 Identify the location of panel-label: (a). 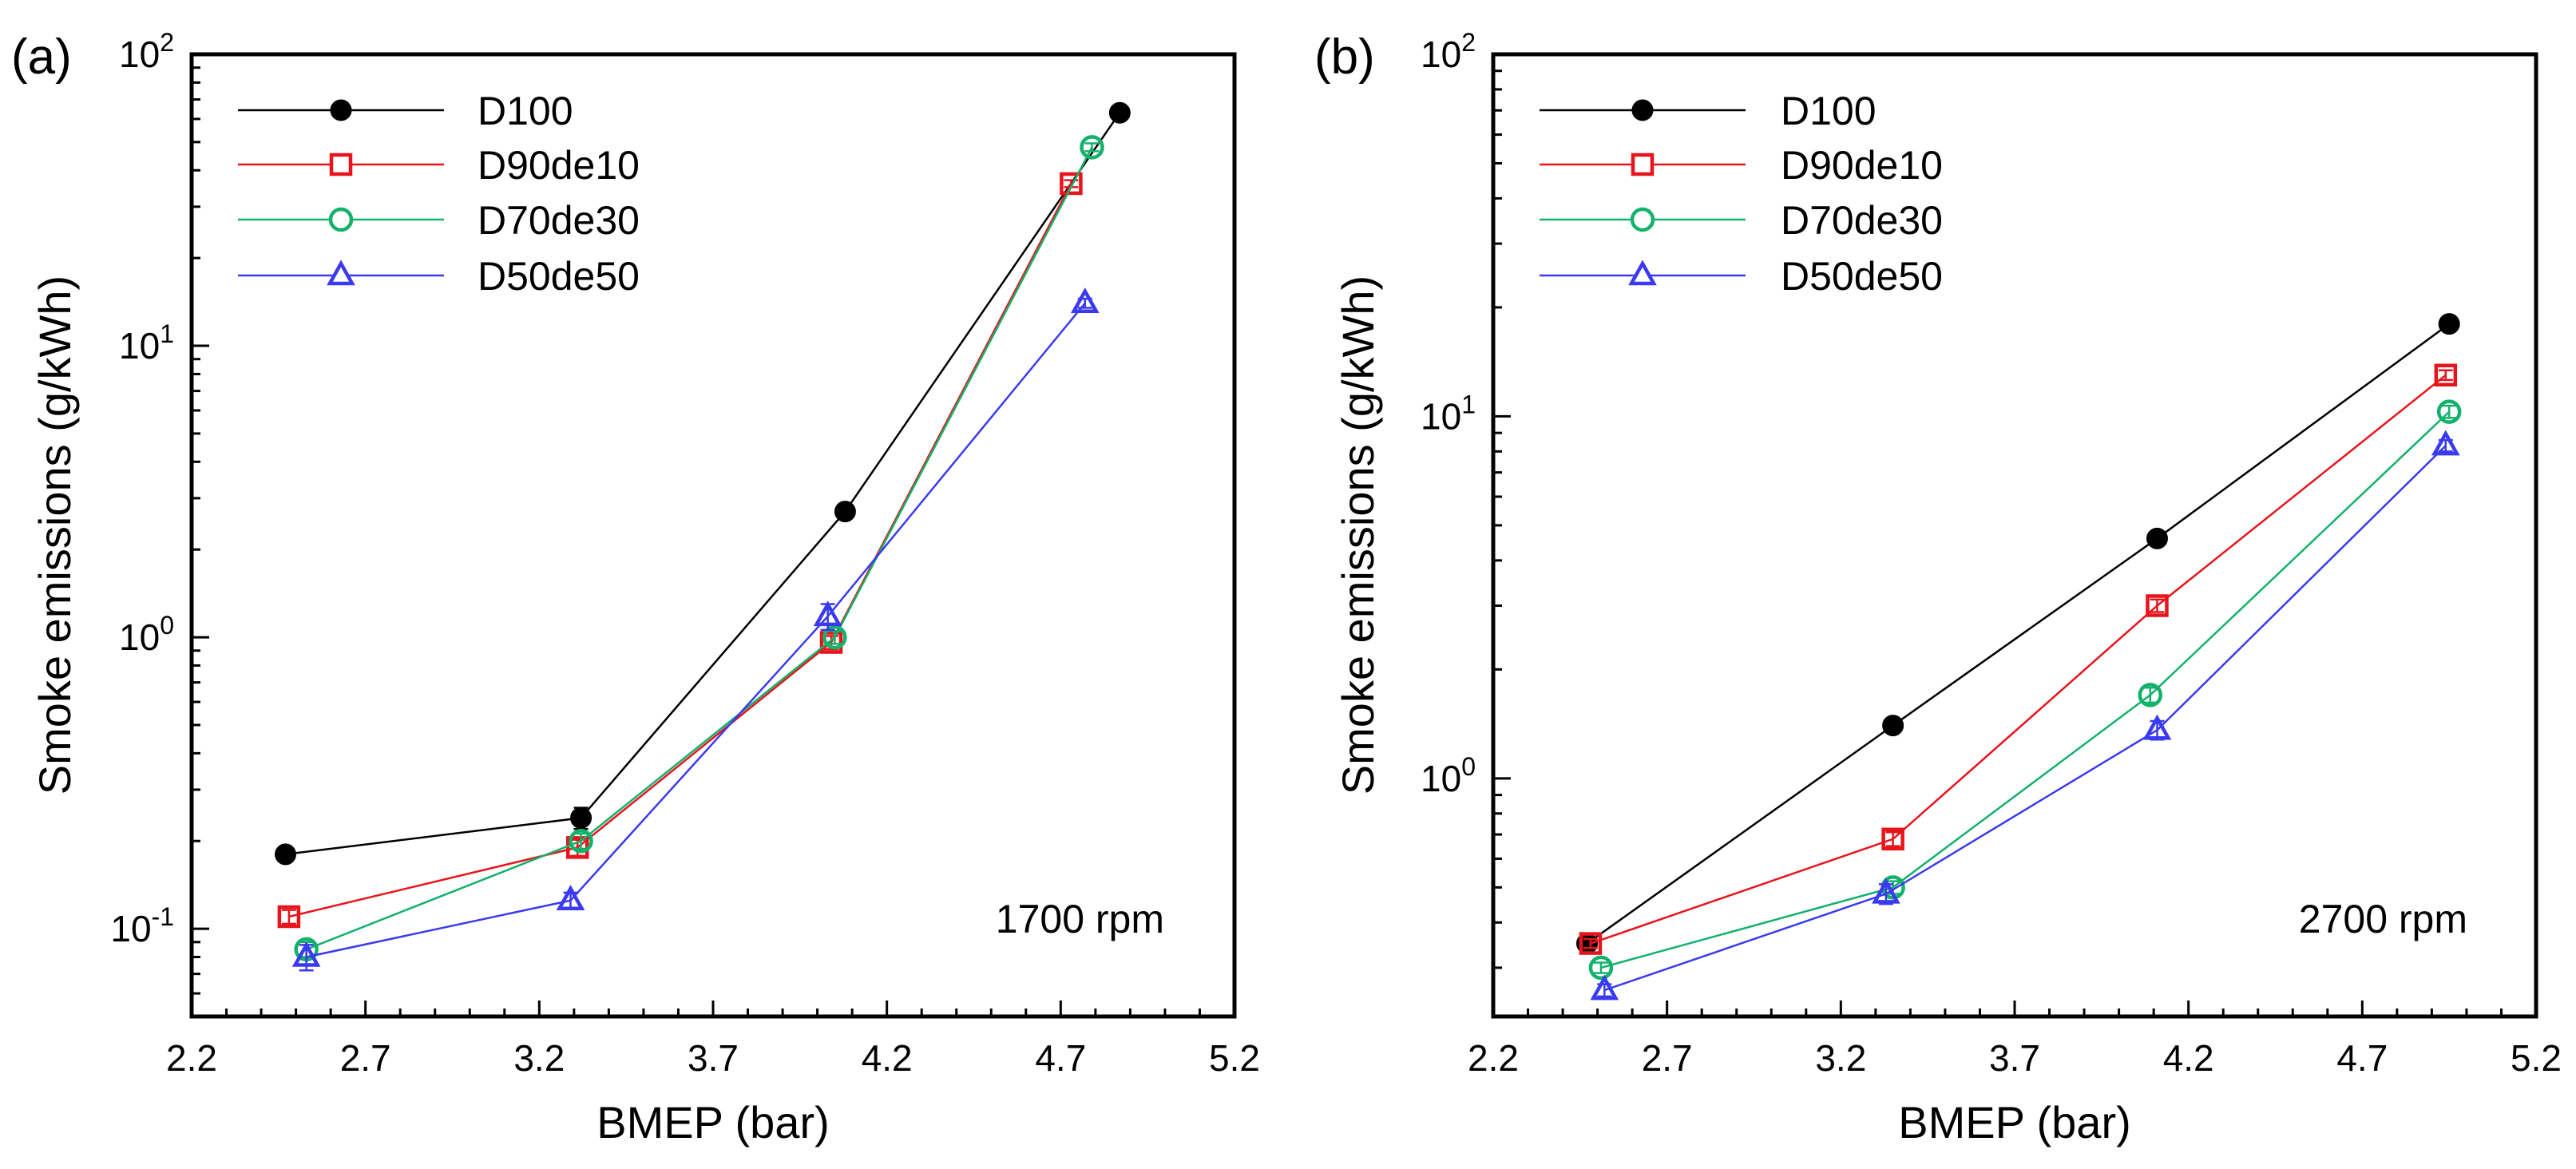
(41, 57).